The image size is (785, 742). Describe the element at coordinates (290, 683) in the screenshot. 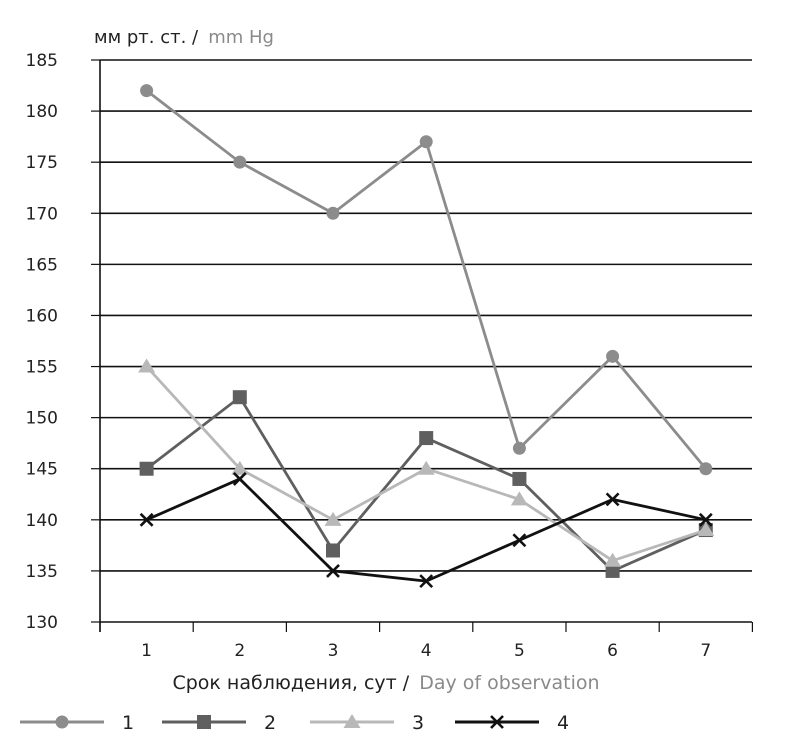

I see `x-label-ru: Срок наблюдения, сут /` at that location.